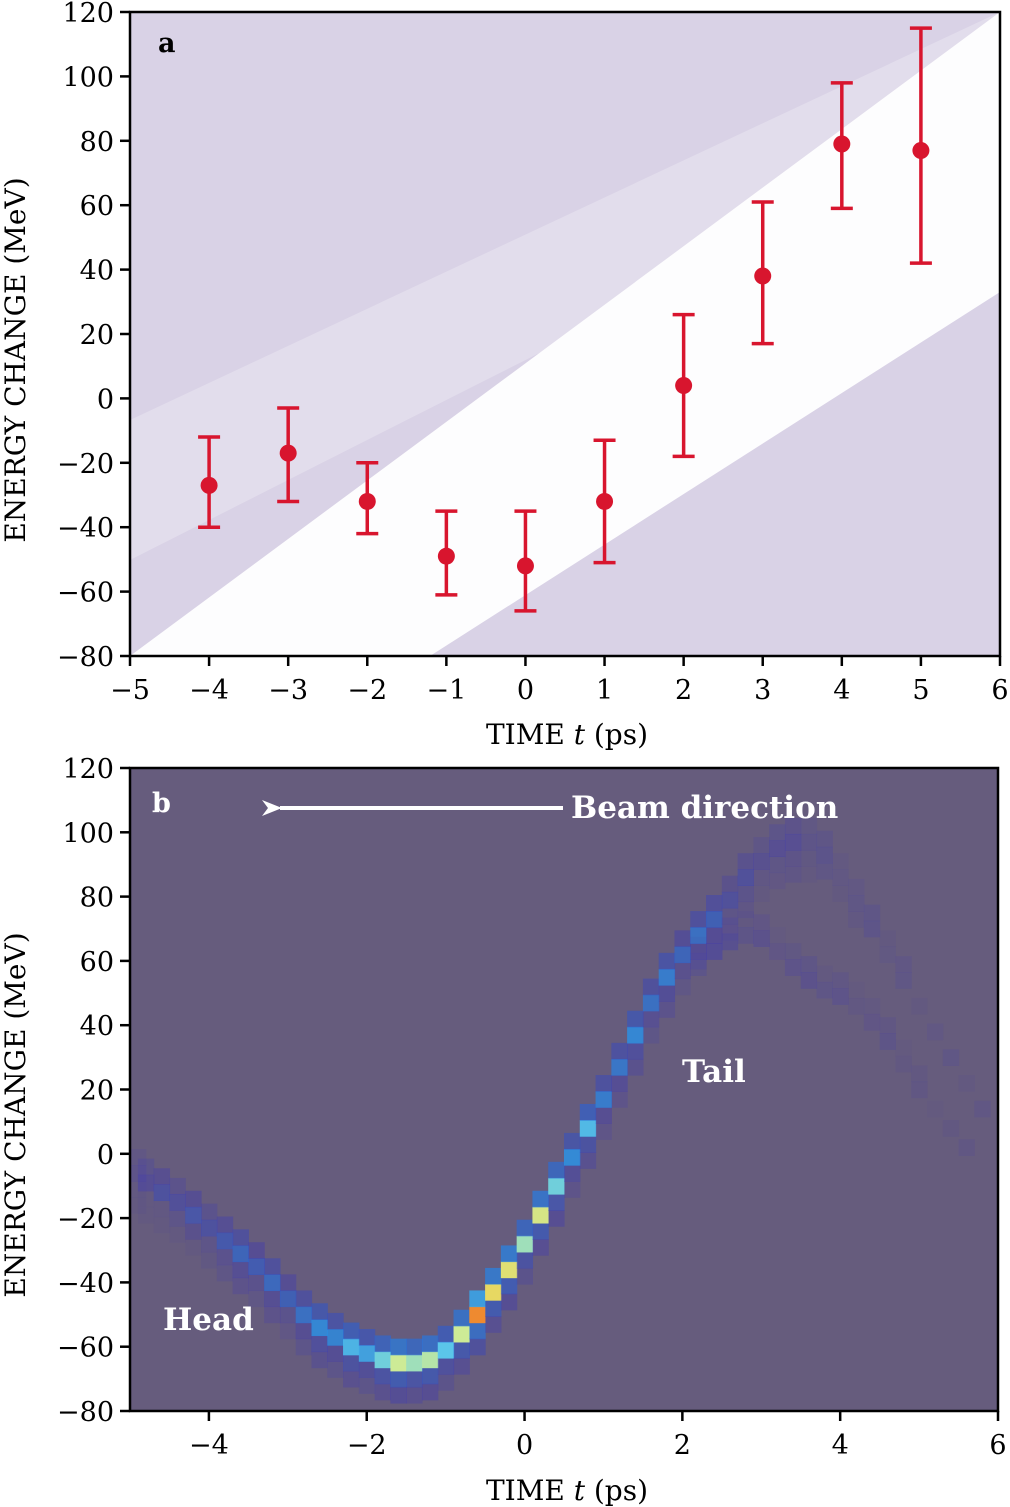 This screenshot has height=1507, width=1010. What do you see at coordinates (446, 690) in the screenshot?
I see `x-tick-label: −1` at bounding box center [446, 690].